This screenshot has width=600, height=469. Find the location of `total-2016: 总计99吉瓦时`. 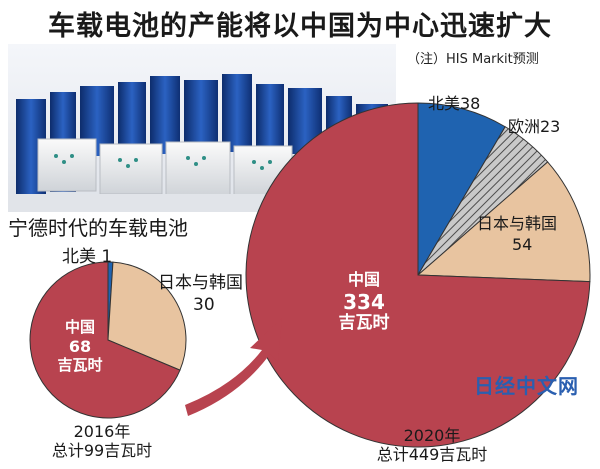

total-2016: 总计99吉瓦时 is located at coordinates (102, 450).